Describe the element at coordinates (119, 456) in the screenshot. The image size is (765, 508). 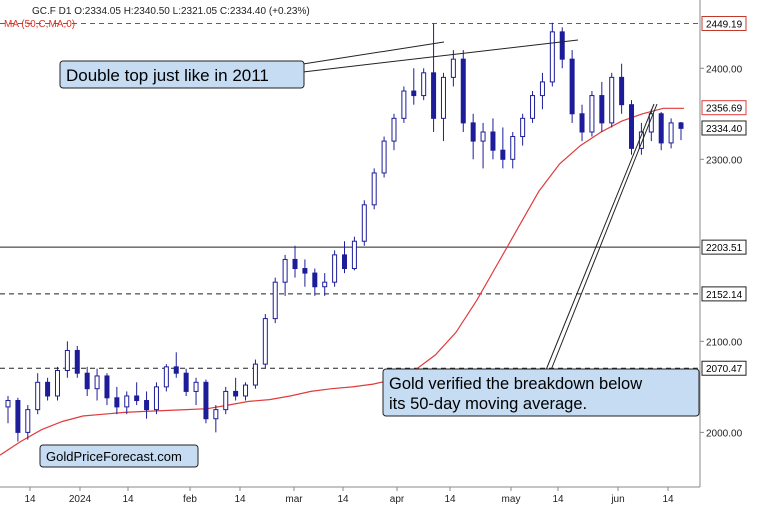
I see `watermark: GoldPriceForecast.com` at that location.